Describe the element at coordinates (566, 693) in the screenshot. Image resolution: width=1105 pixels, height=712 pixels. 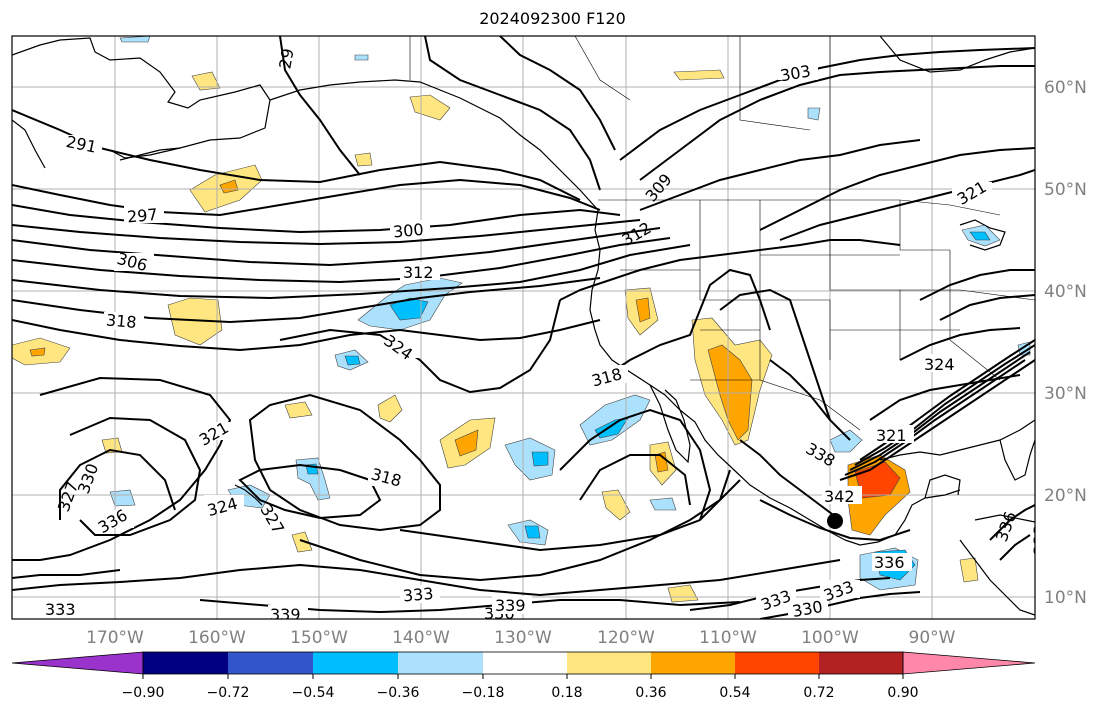
I see `colorbar-tick-label: 0.18` at that location.